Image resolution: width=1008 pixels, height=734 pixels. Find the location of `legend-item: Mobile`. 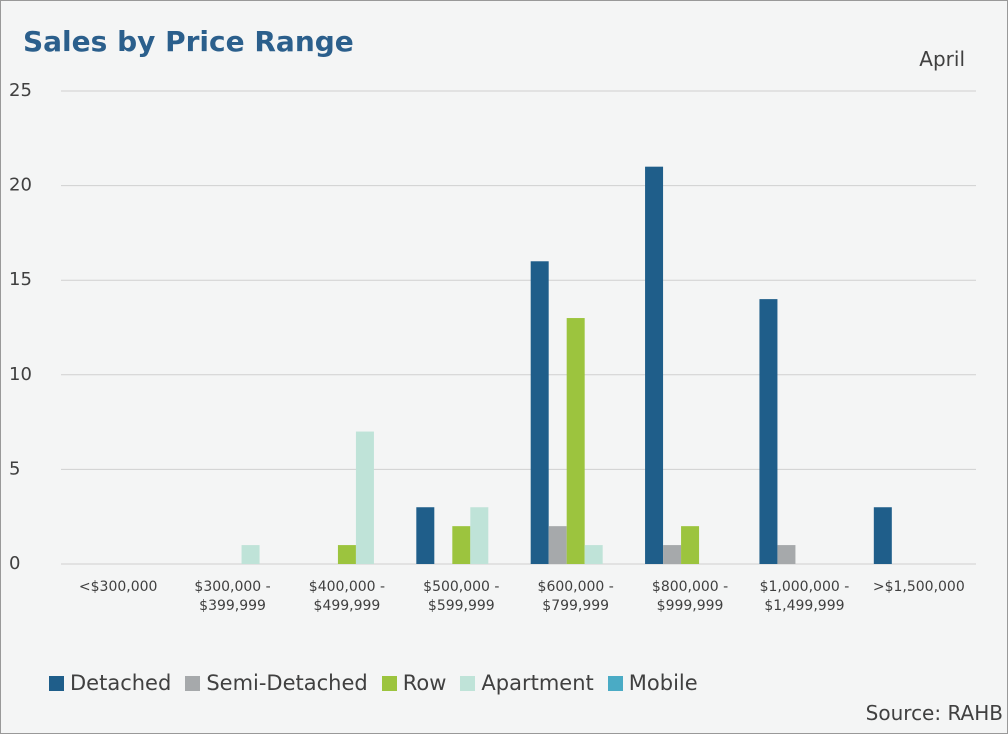

legend-item: Mobile is located at coordinates (652, 683).